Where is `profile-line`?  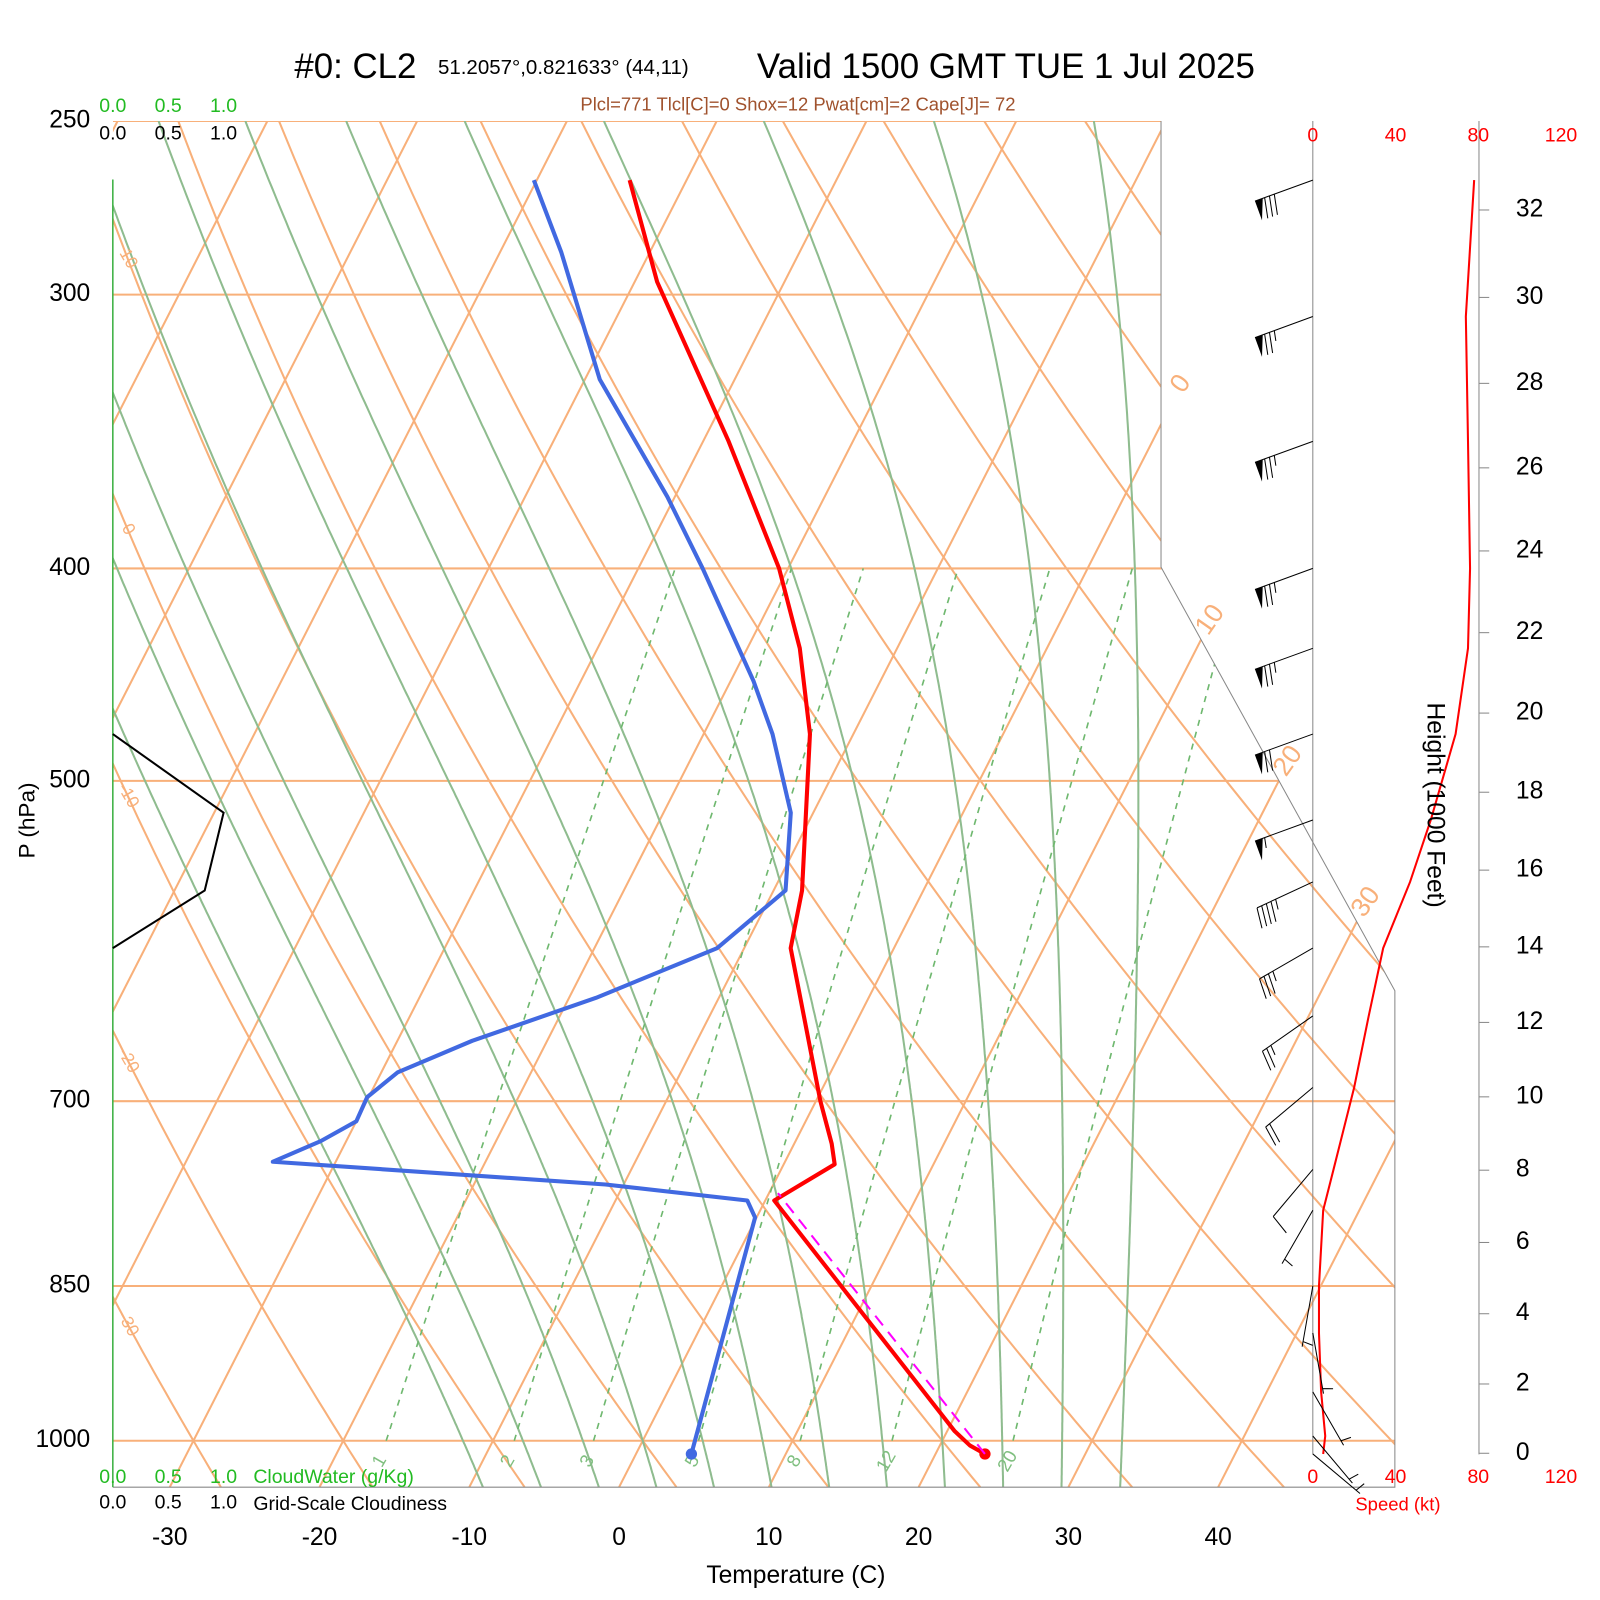
profile-line is located at coordinates (881, 1323).